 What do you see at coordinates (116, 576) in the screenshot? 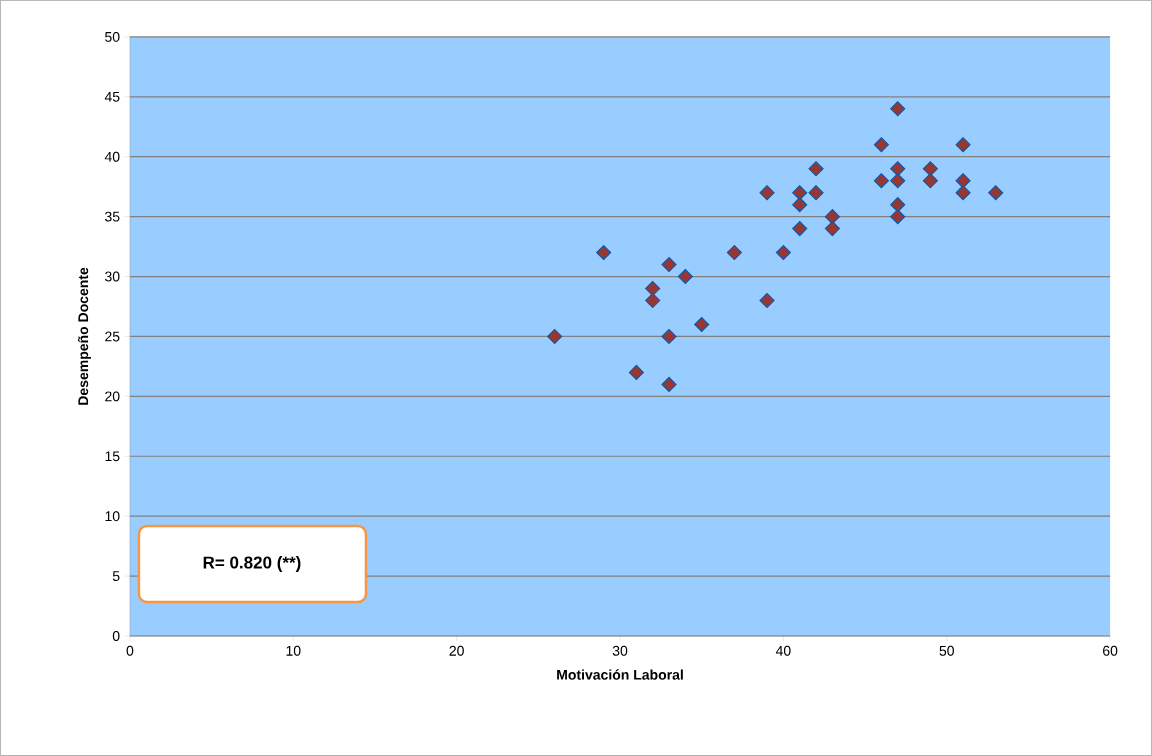
I see `y-tick-label: 5` at bounding box center [116, 576].